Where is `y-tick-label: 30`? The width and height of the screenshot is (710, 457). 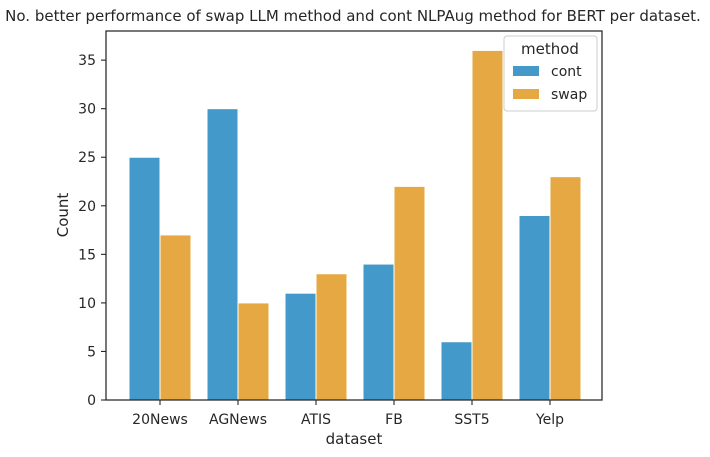 y-tick-label: 30 is located at coordinates (87, 110).